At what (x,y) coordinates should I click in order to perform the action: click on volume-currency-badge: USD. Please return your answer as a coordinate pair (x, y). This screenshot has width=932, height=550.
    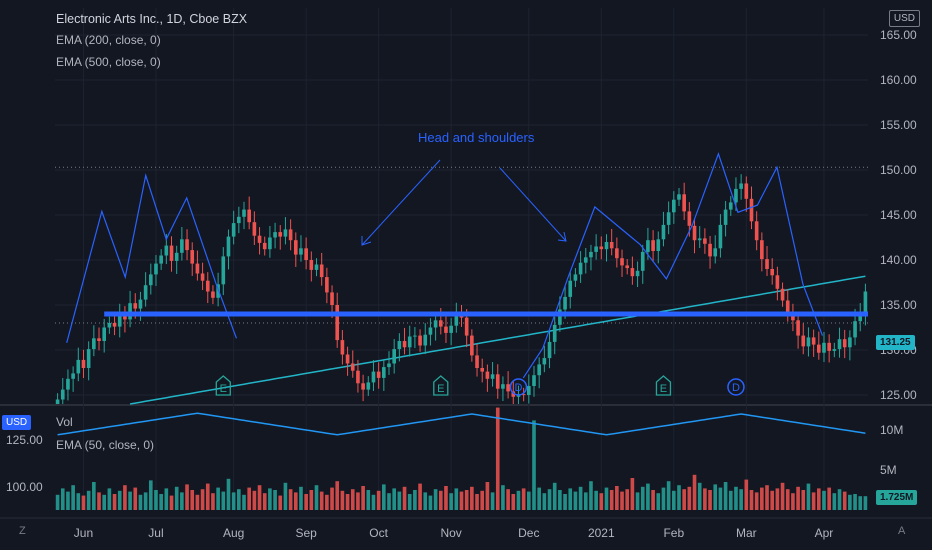
    Looking at the image, I should click on (17, 422).